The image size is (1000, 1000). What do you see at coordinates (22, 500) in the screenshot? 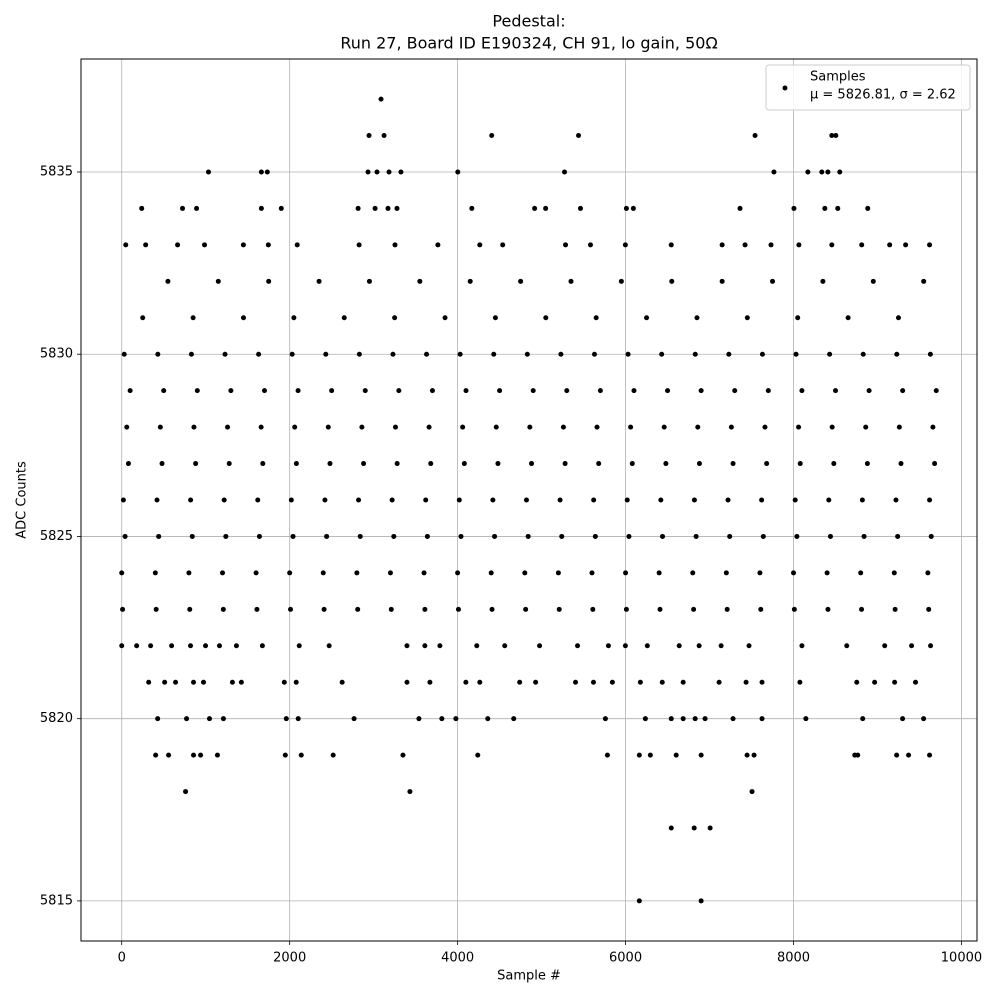
I see `y-axis-label: ADC Counts` at bounding box center [22, 500].